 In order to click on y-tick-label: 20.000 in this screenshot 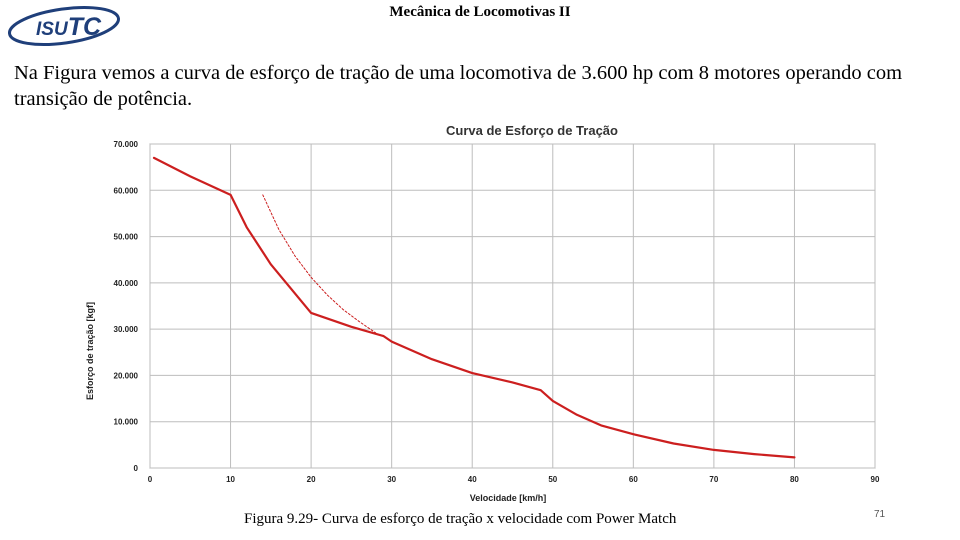, I will do `click(126, 375)`.